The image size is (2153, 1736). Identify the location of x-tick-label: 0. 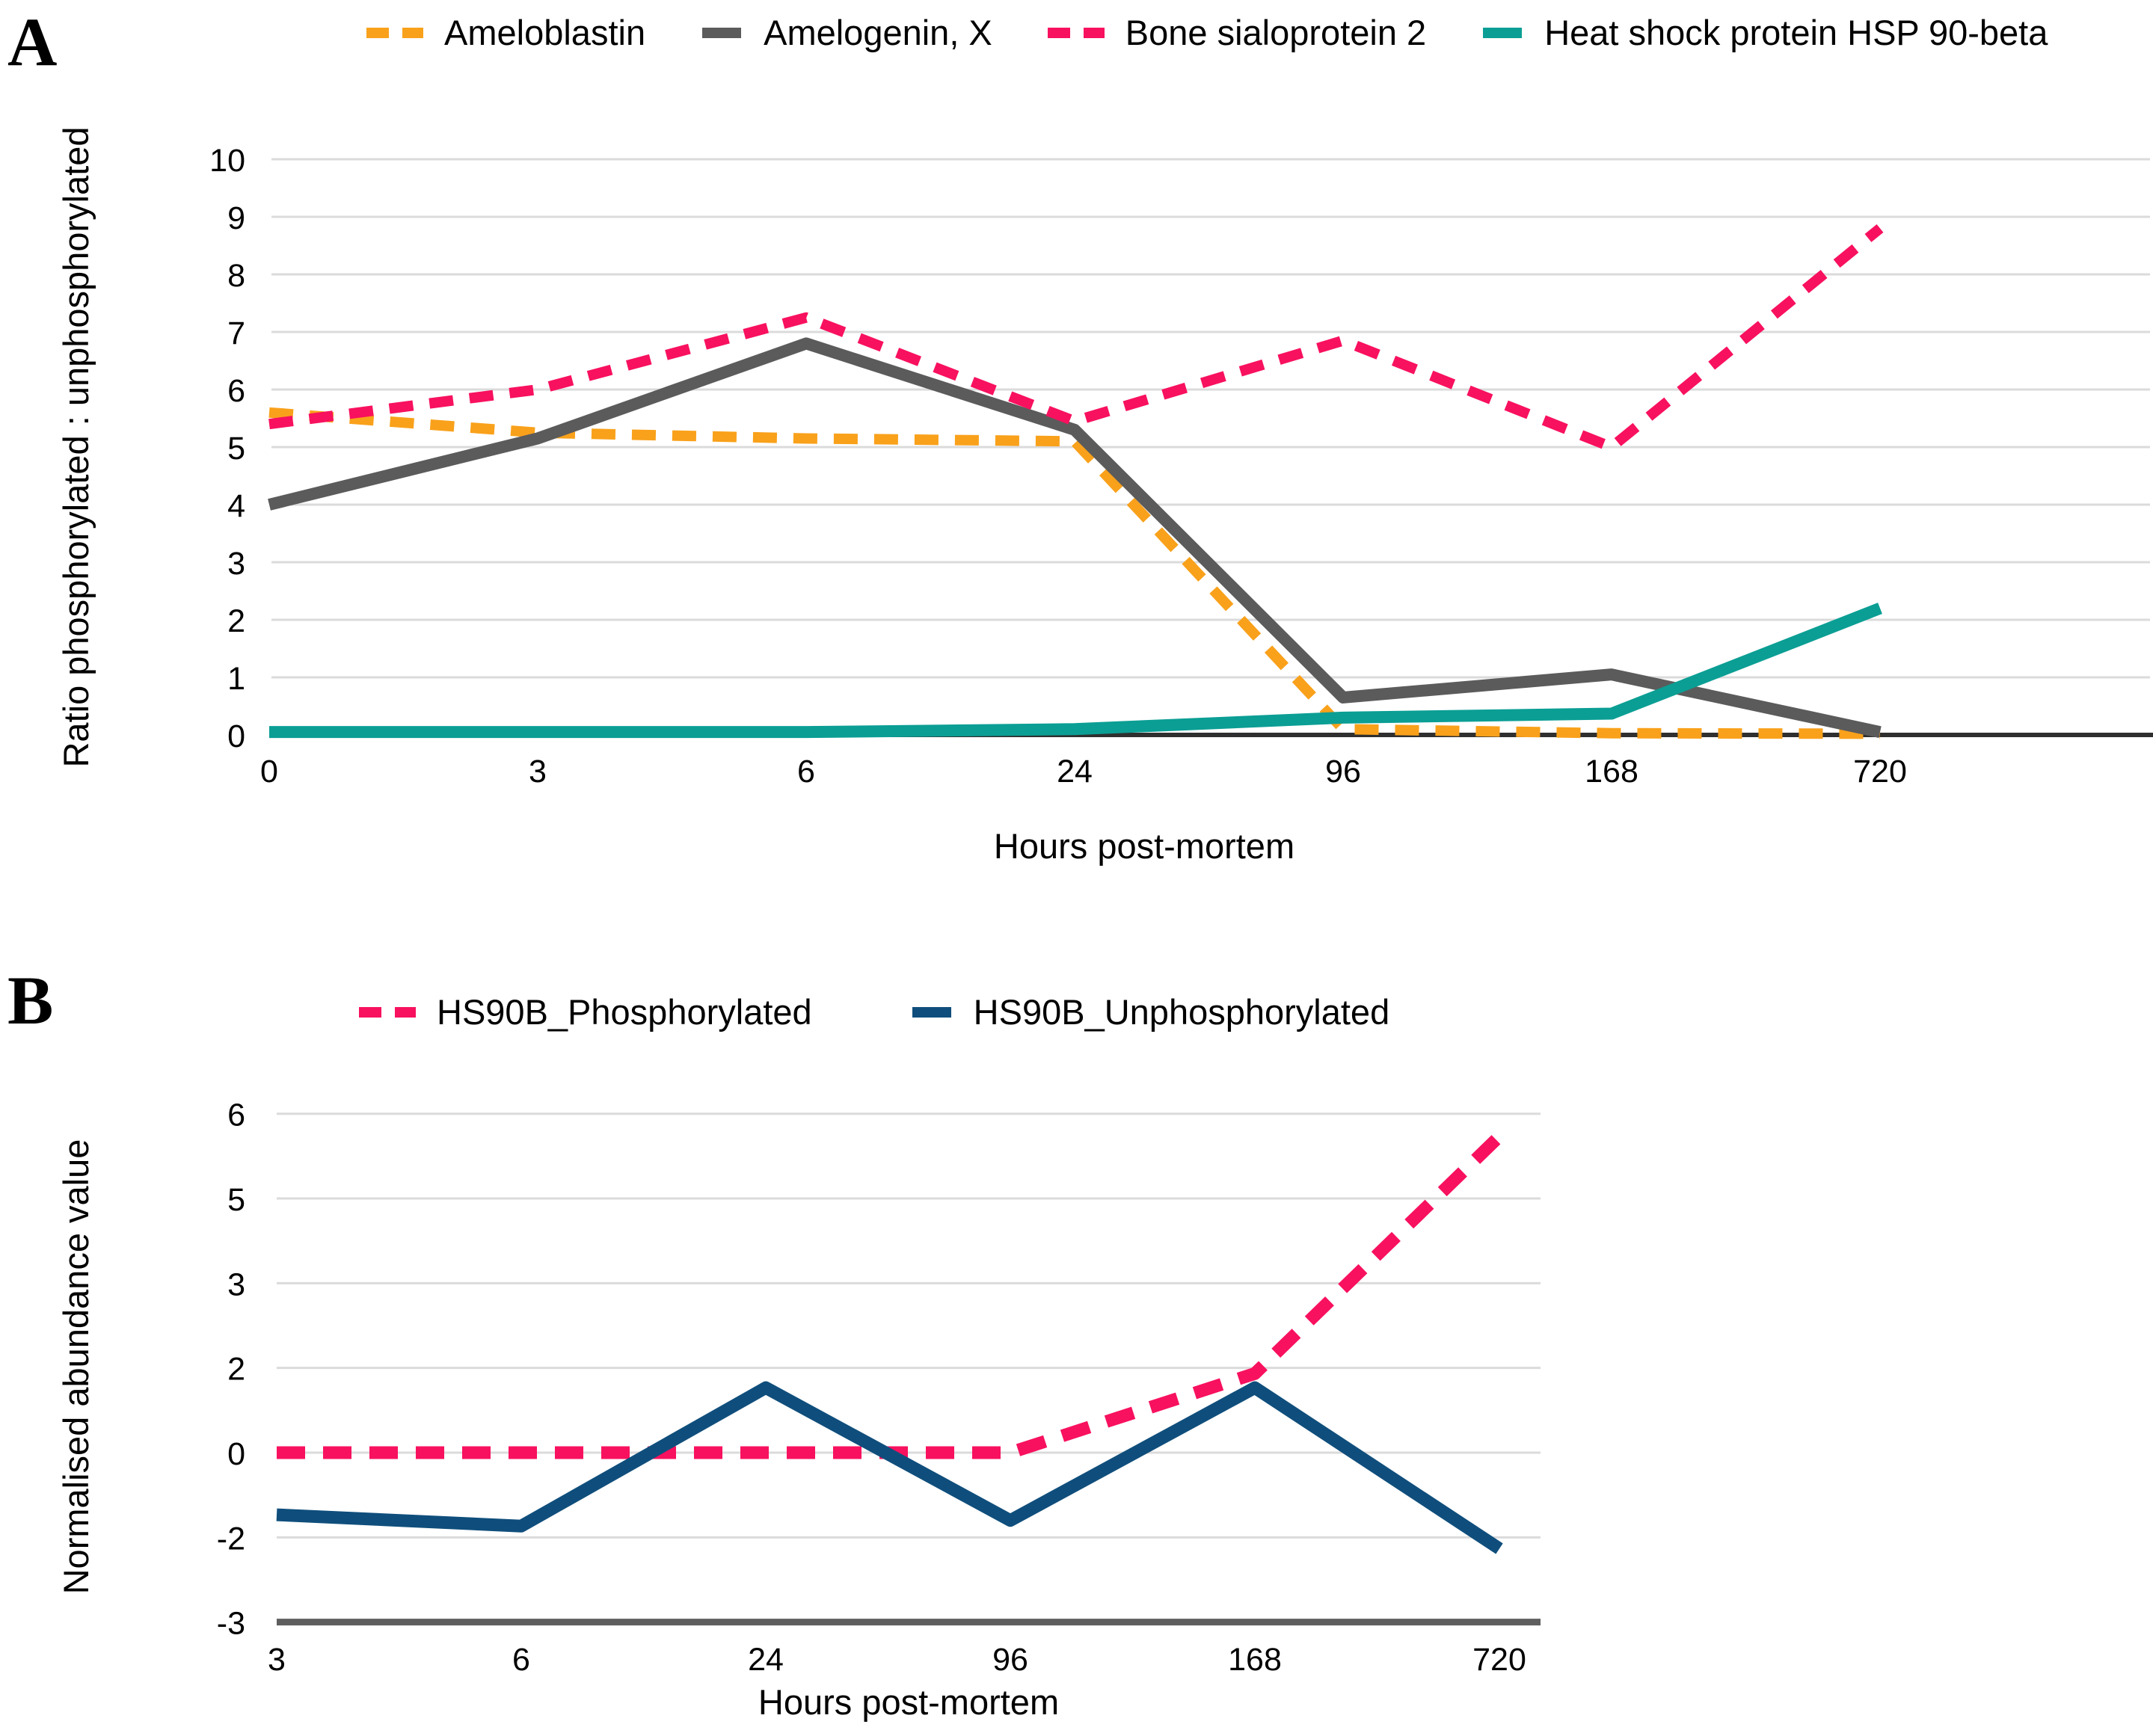
(269, 771).